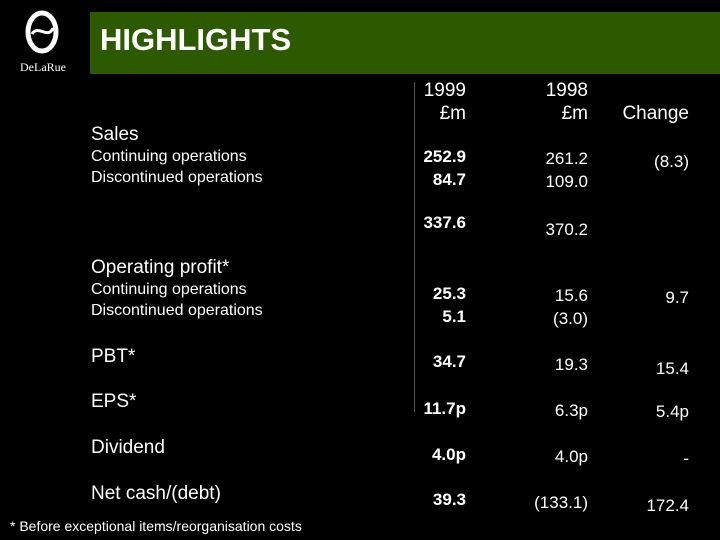 Image resolution: width=720 pixels, height=540 pixels. What do you see at coordinates (571, 295) in the screenshot?
I see `operating-profit-continuing-1998: 15.6` at bounding box center [571, 295].